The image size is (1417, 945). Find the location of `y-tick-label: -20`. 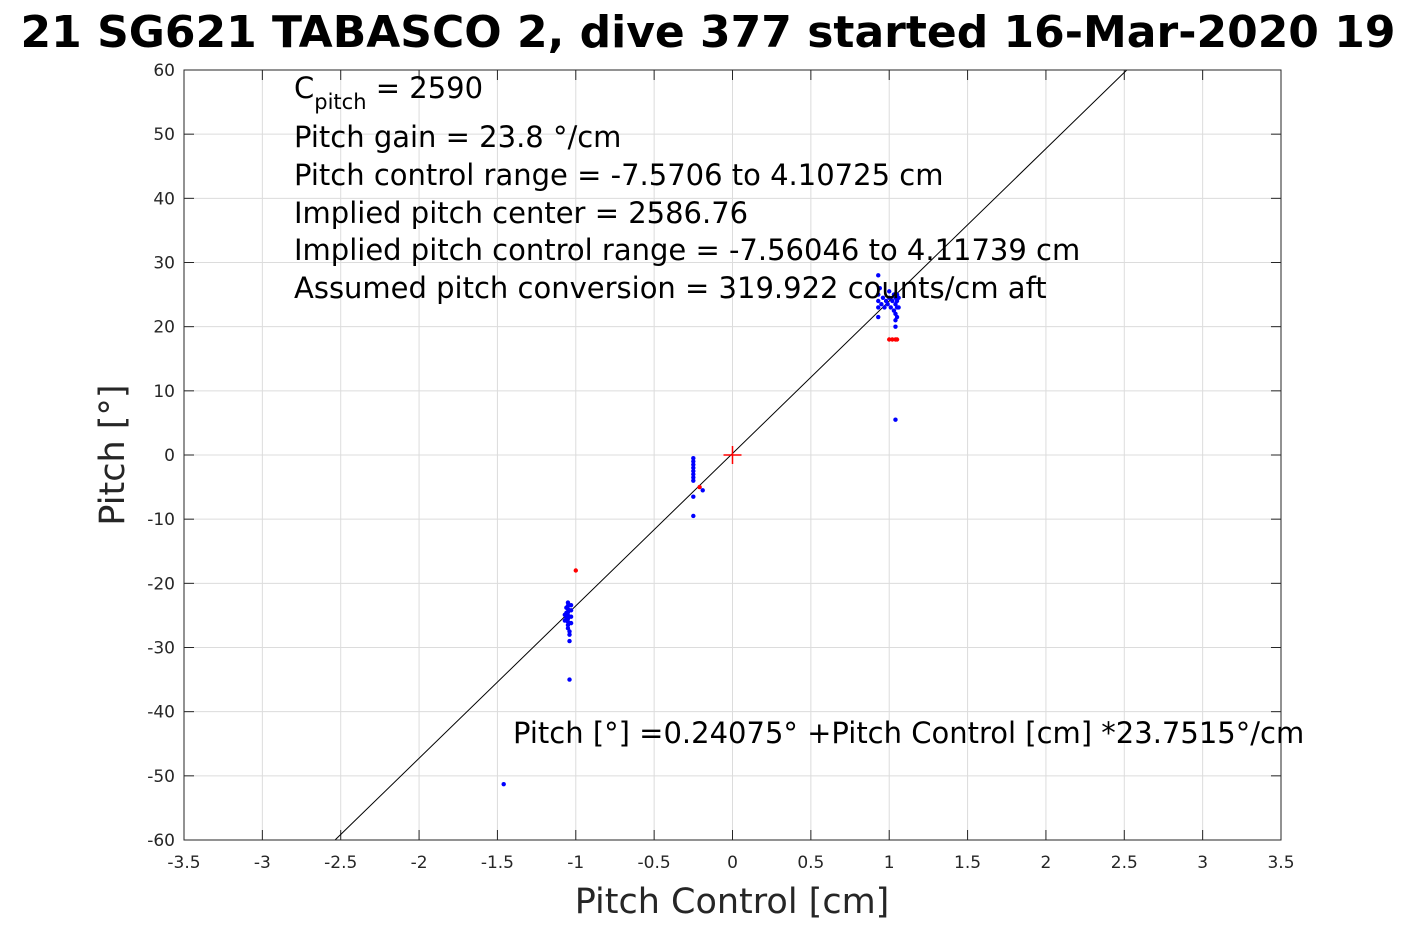

y-tick-label: -20 is located at coordinates (161, 584).